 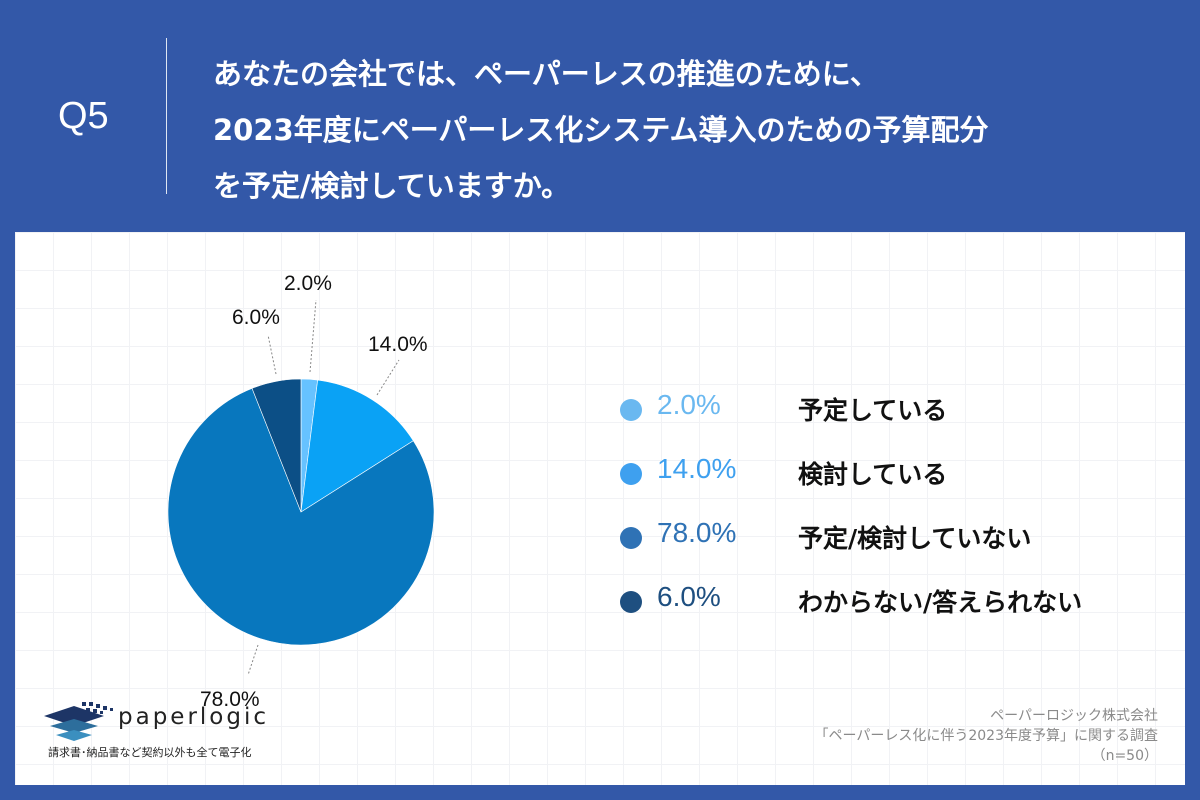 I want to click on source-company: ペーパーロジック株式会社, so click(x=1074, y=716).